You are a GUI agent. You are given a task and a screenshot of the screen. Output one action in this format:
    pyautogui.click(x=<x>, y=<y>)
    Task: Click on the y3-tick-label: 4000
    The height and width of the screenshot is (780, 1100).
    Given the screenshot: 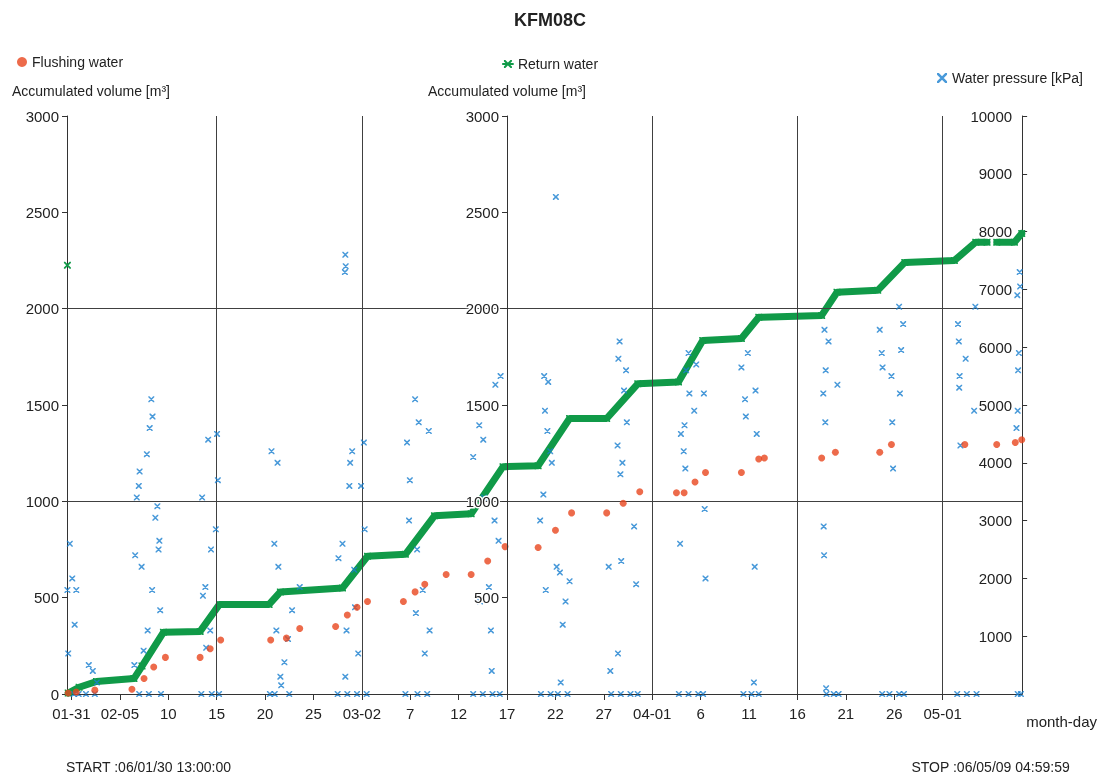 What is the action you would take?
    pyautogui.click(x=995, y=463)
    